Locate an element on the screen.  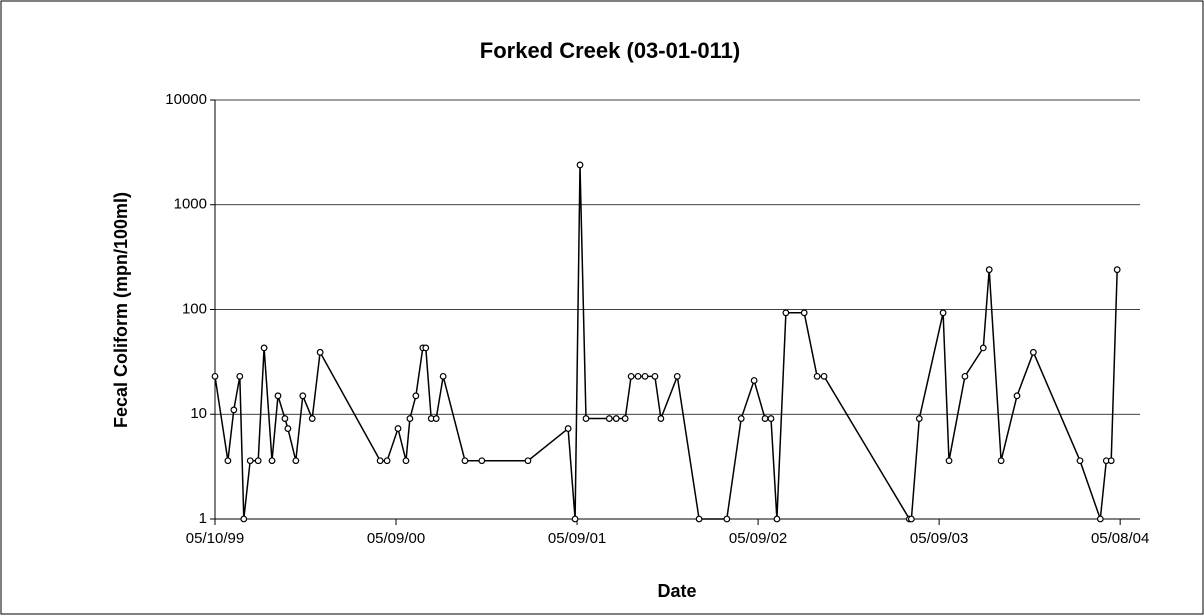
y-tick-label: 10 is located at coordinates (198, 413).